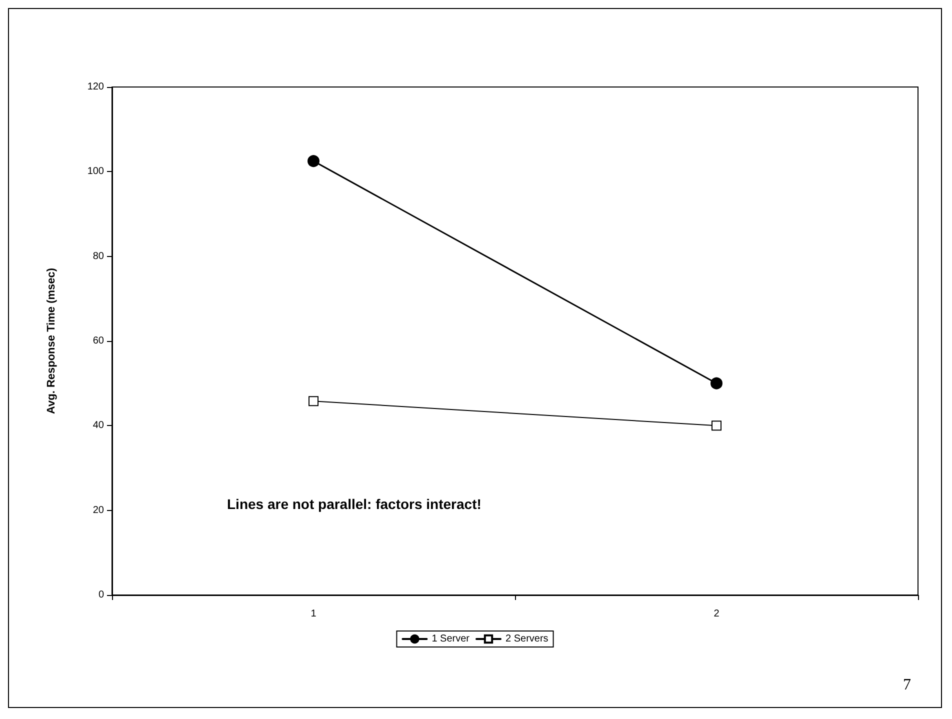 The image size is (952, 719). I want to click on annotation: Lines are not parallel: factors interact!, so click(354, 504).